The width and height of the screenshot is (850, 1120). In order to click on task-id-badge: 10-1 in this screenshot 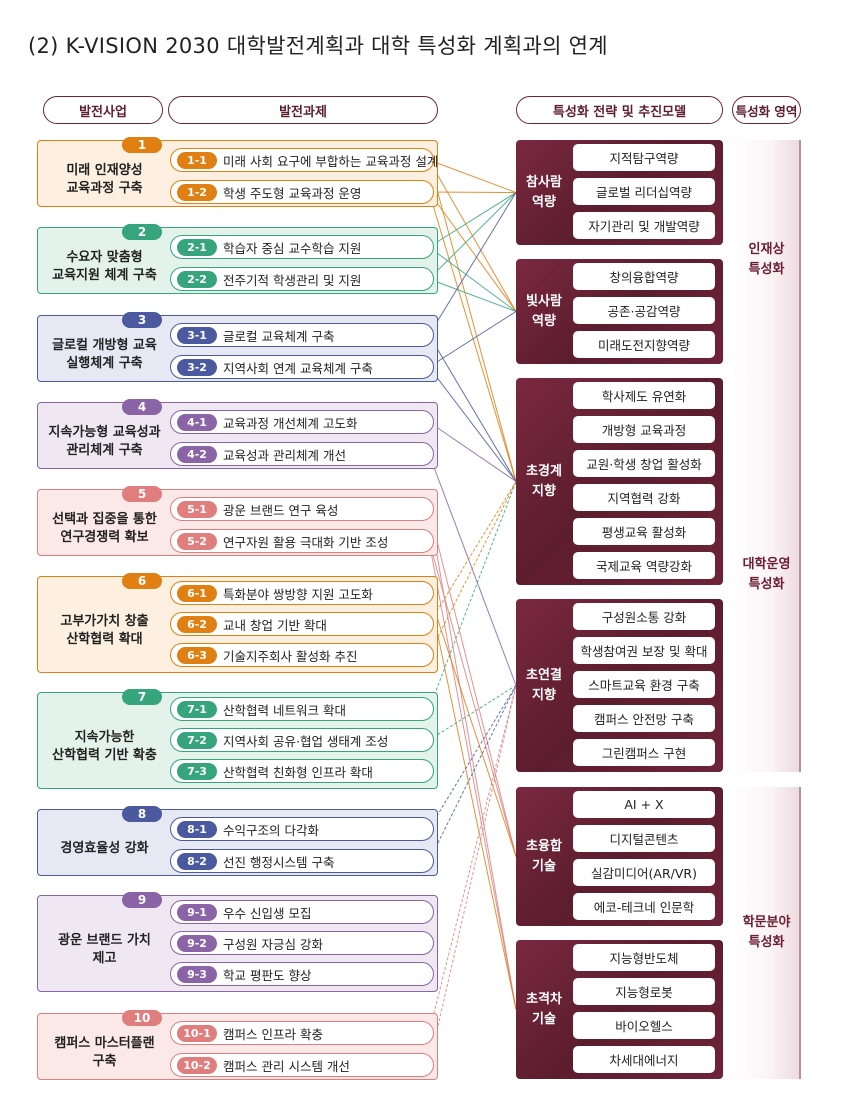, I will do `click(197, 1033)`.